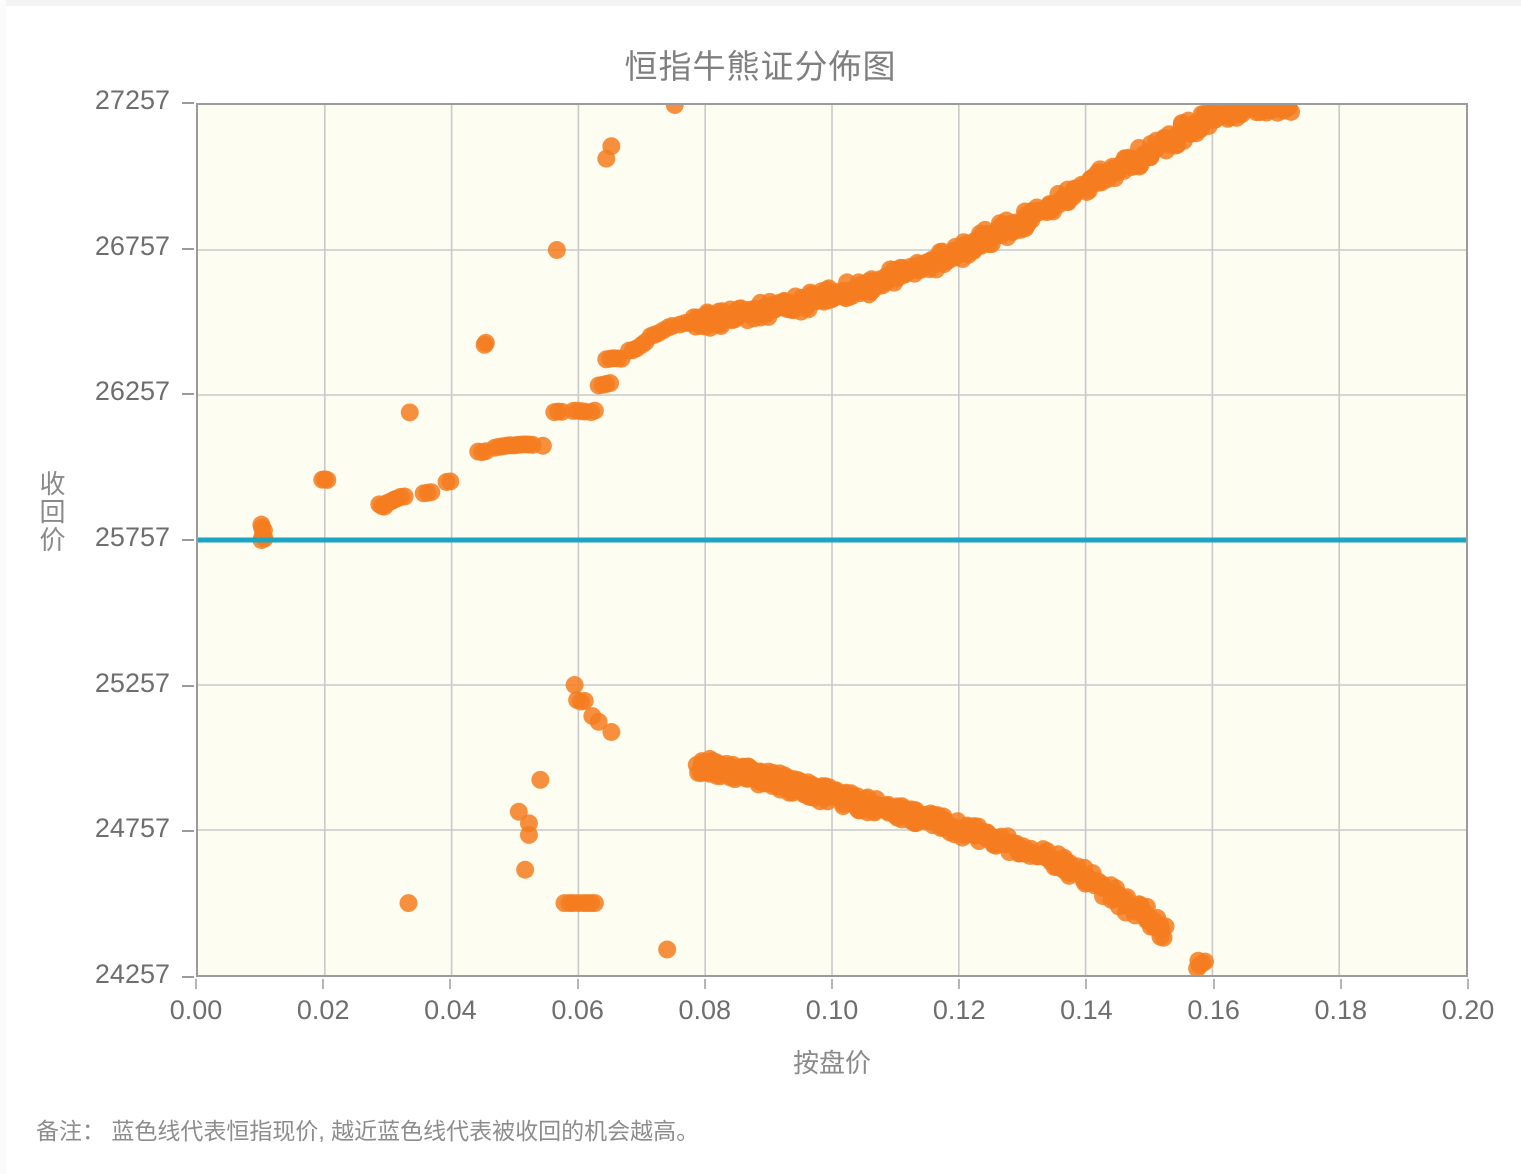  I want to click on x-axis-tick-label: 0.12, so click(959, 1010).